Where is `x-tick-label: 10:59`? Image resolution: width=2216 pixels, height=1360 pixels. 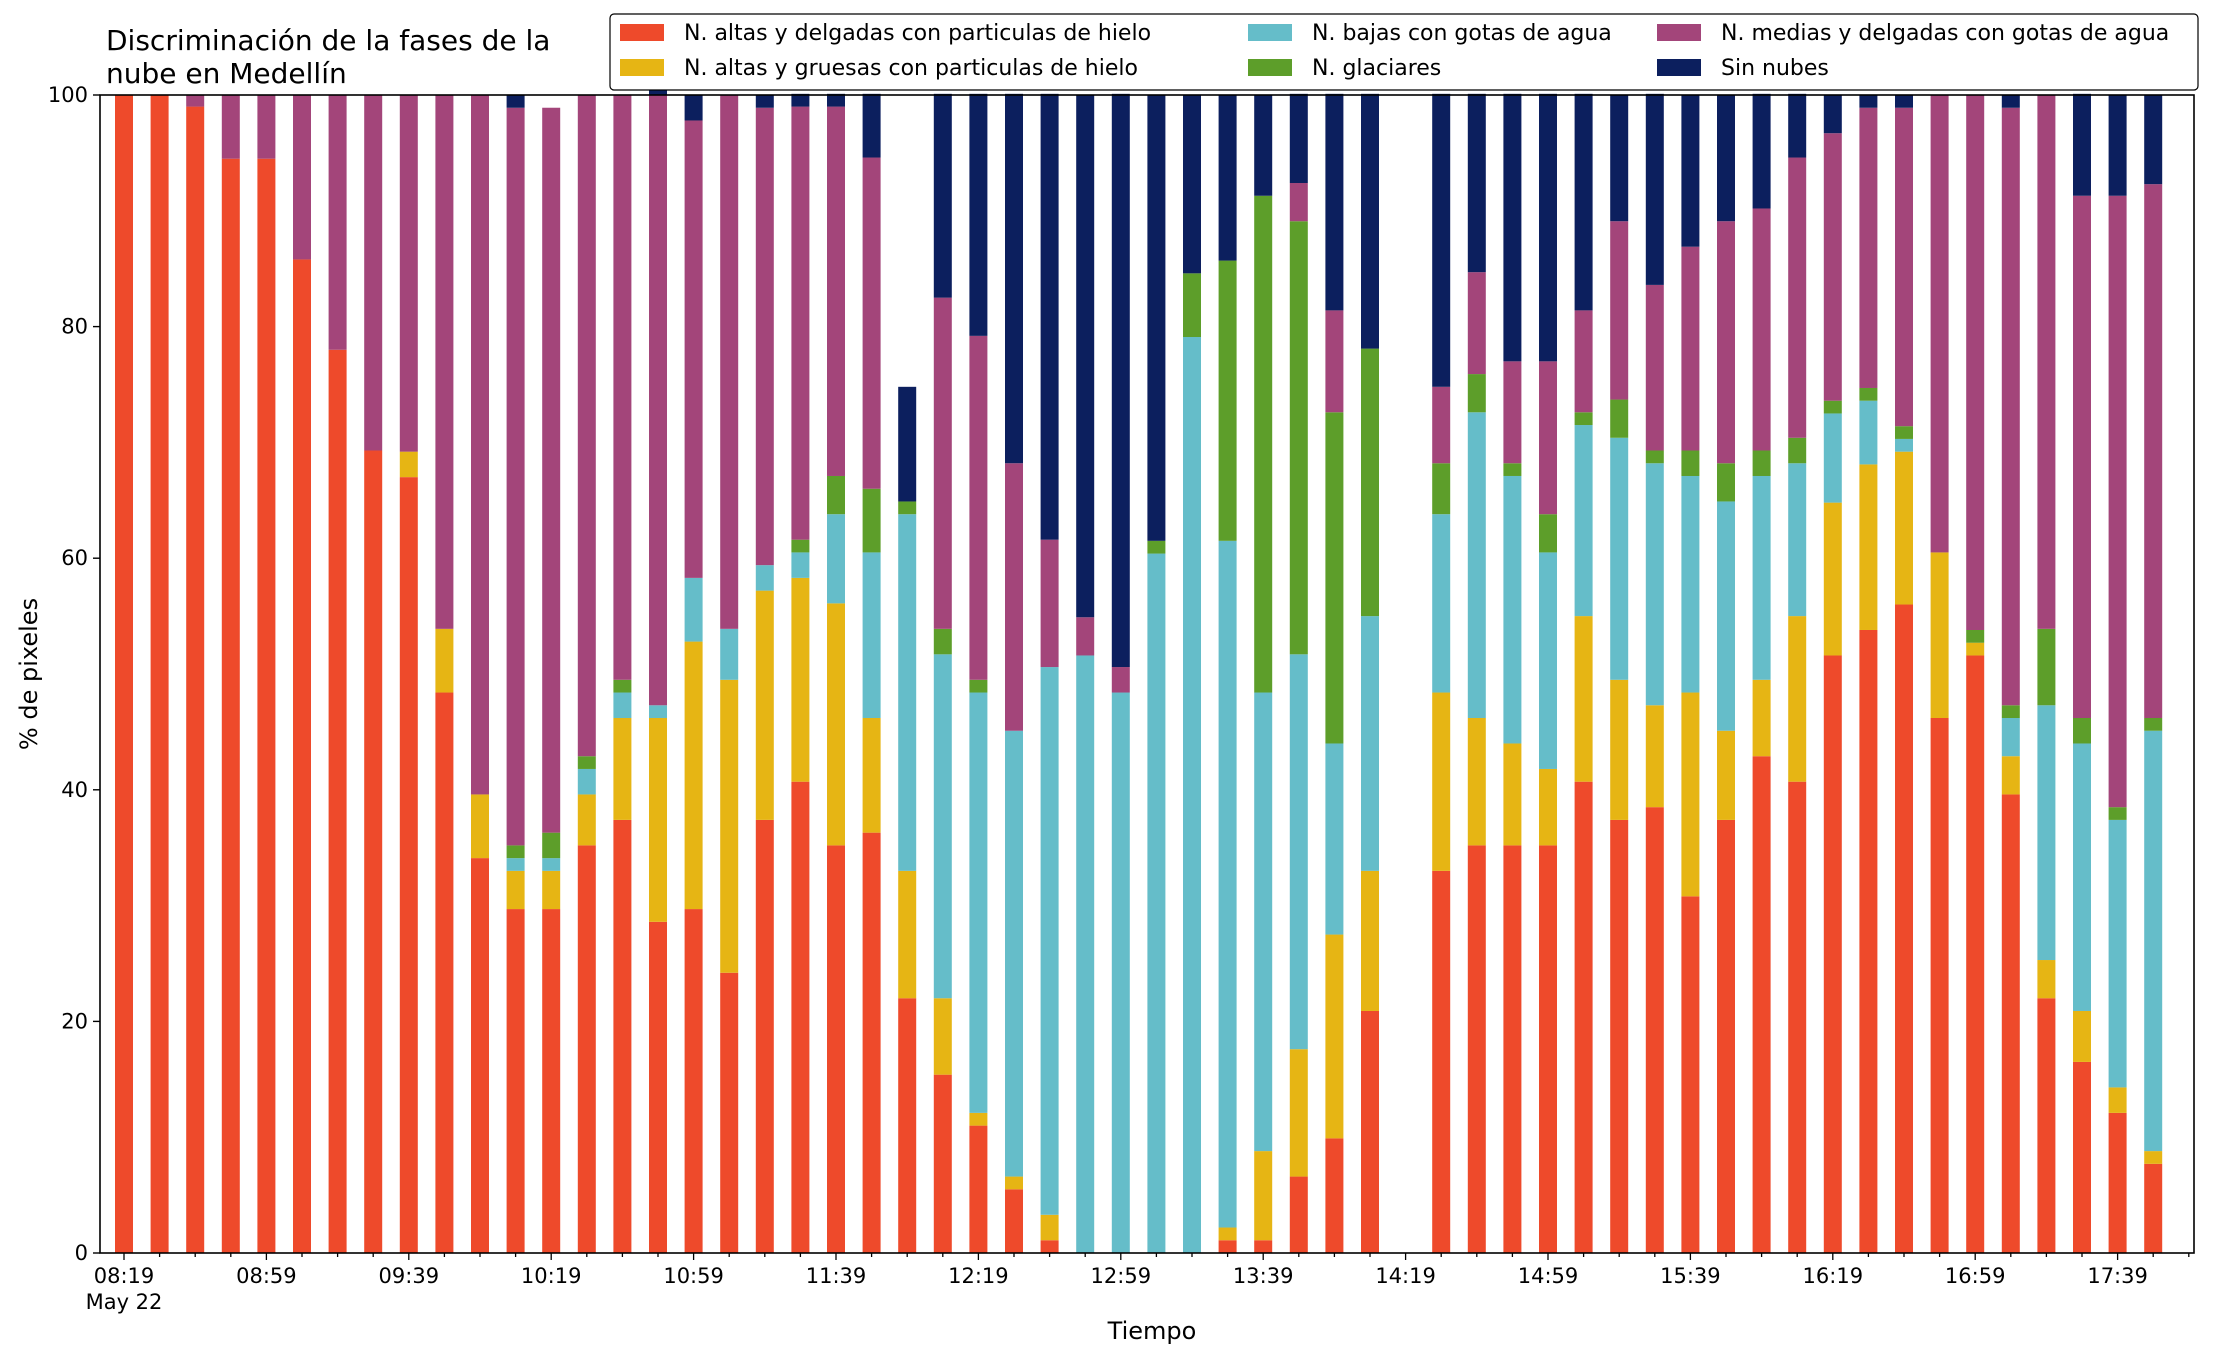
x-tick-label: 10:59 is located at coordinates (693, 1276).